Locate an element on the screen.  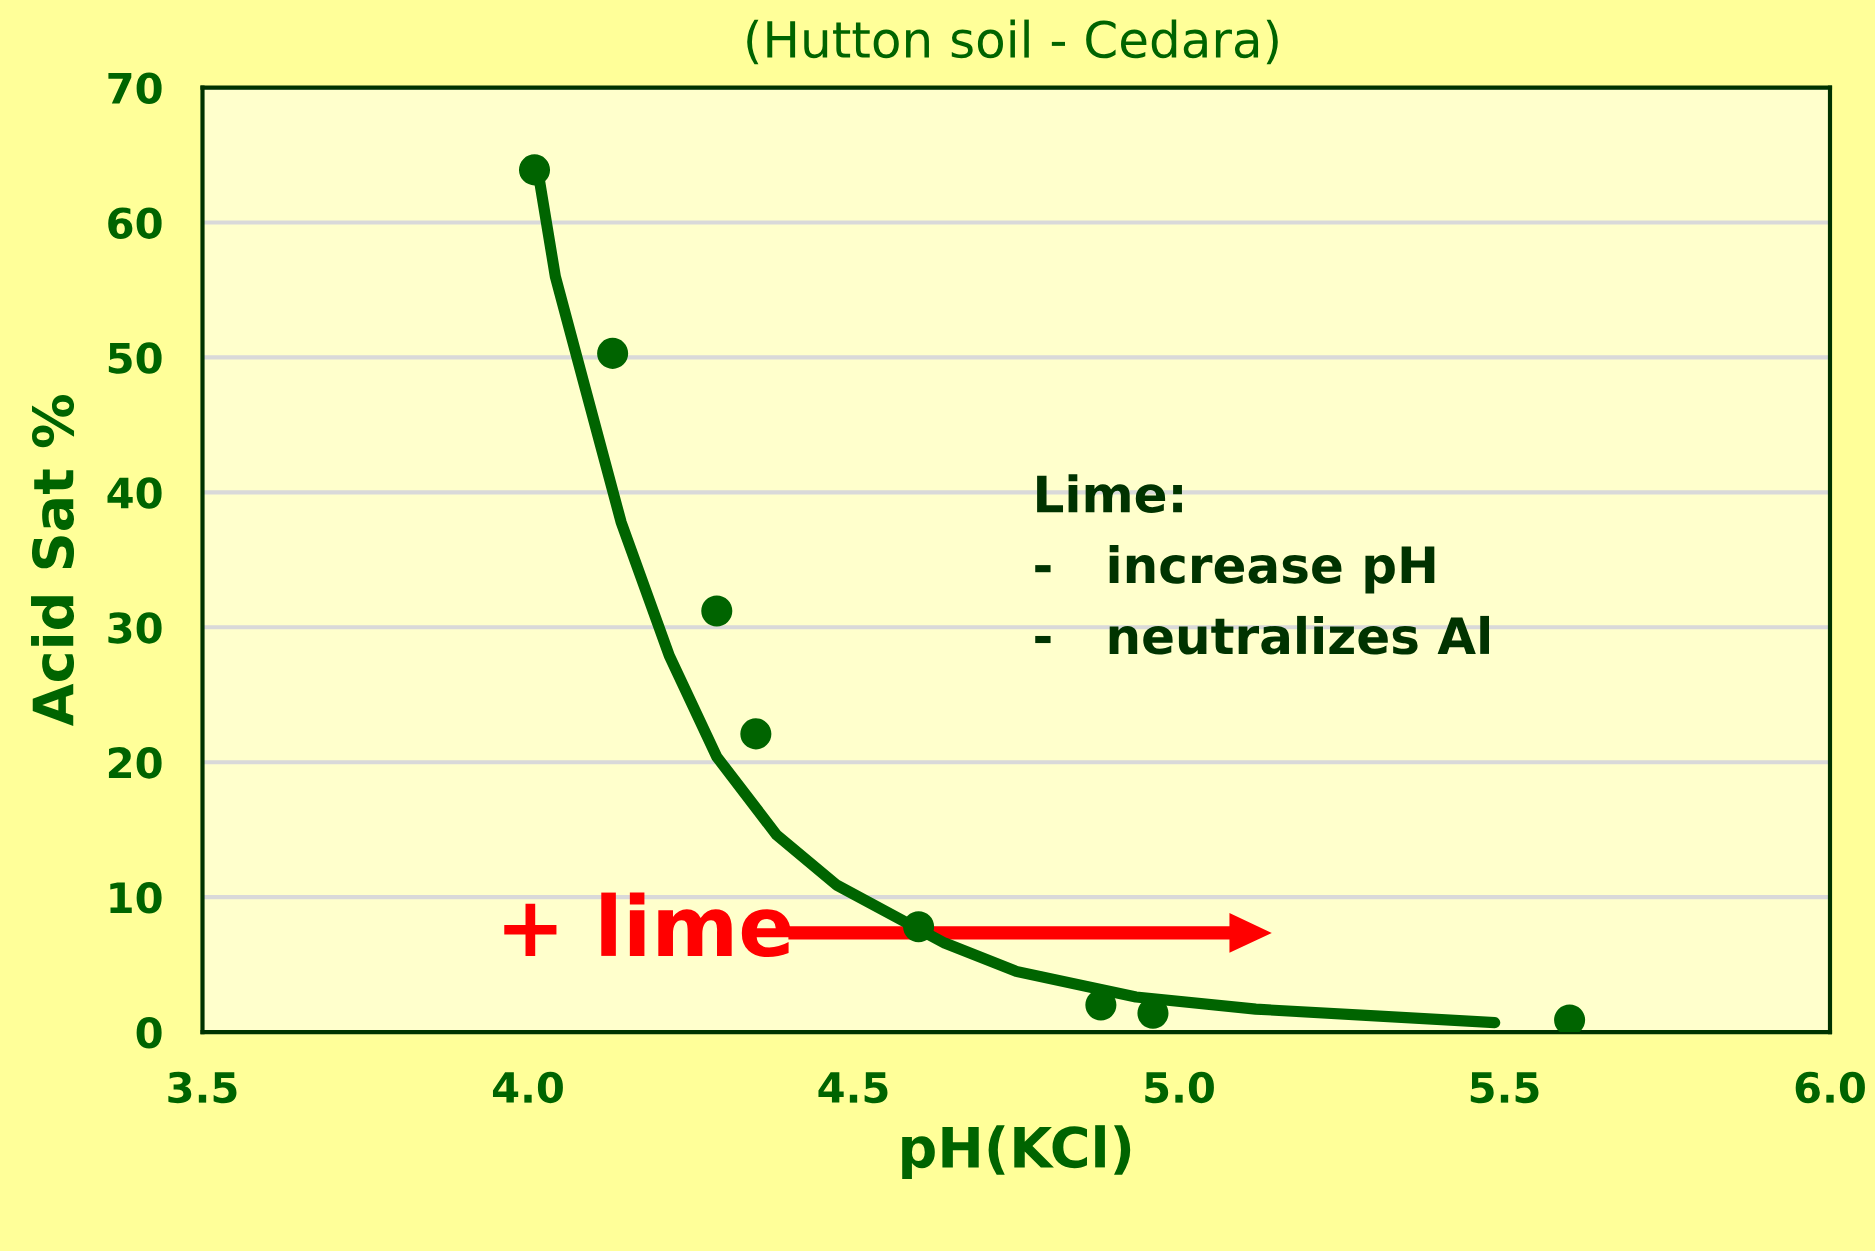
chart-subtitle: (Hutton soil - Cedara) is located at coordinates (1012, 42).